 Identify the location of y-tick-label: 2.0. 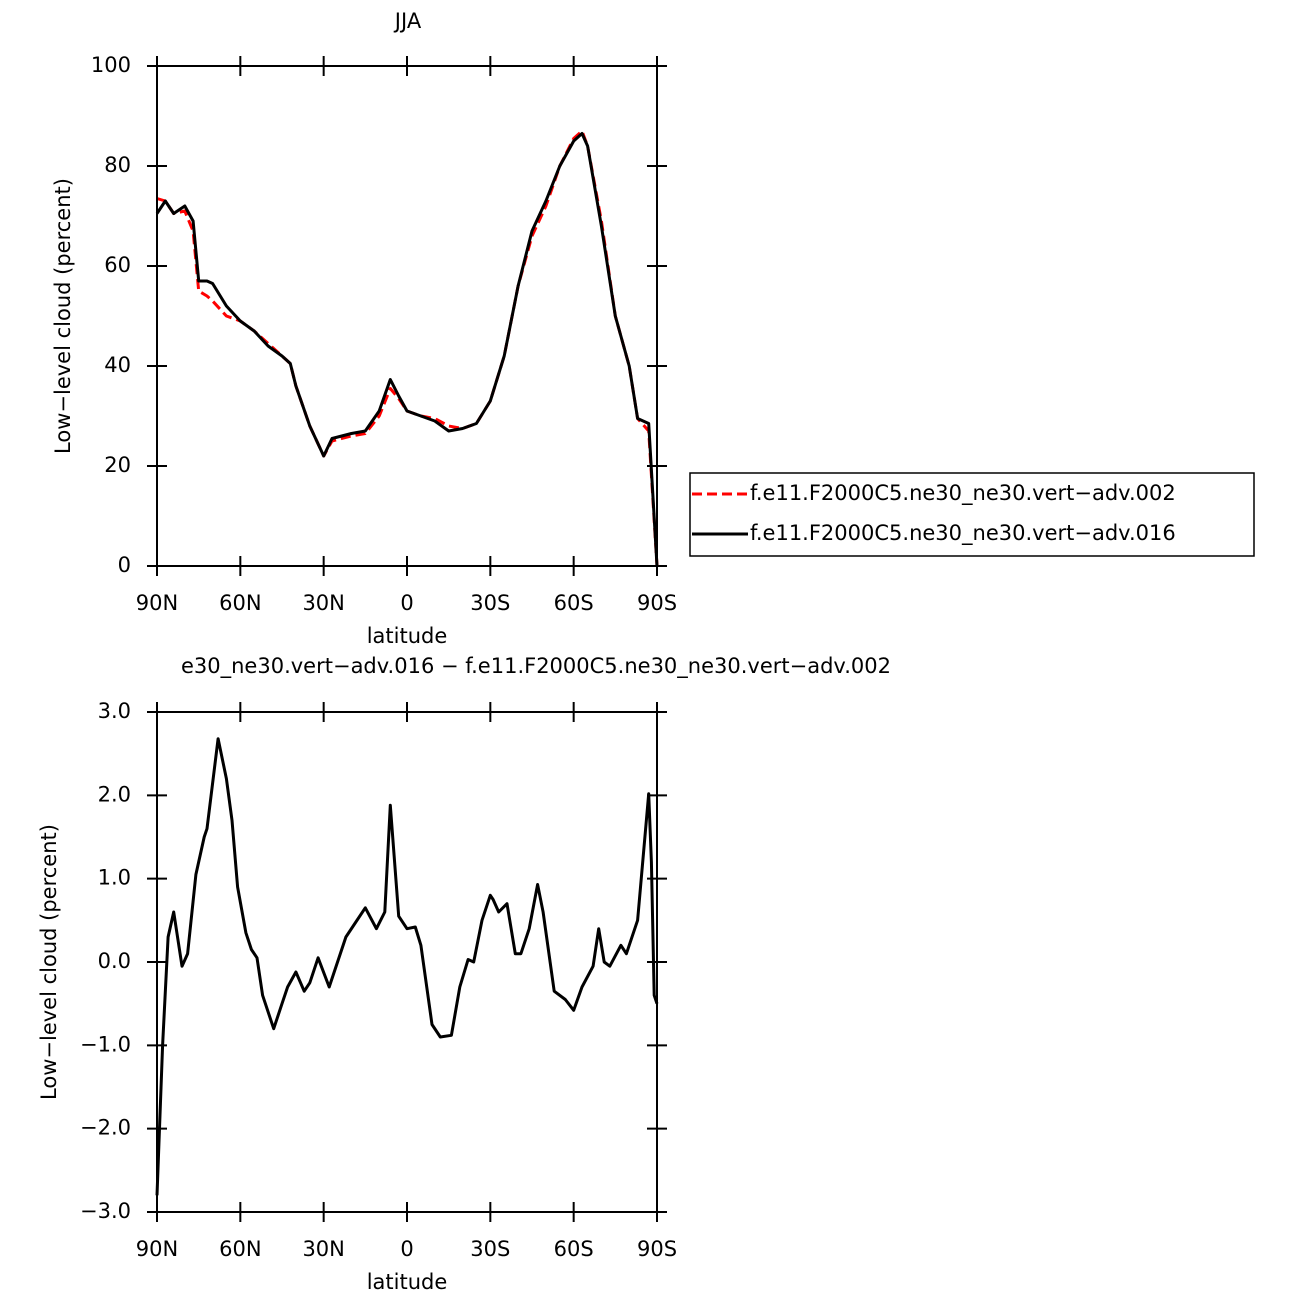
(114, 794).